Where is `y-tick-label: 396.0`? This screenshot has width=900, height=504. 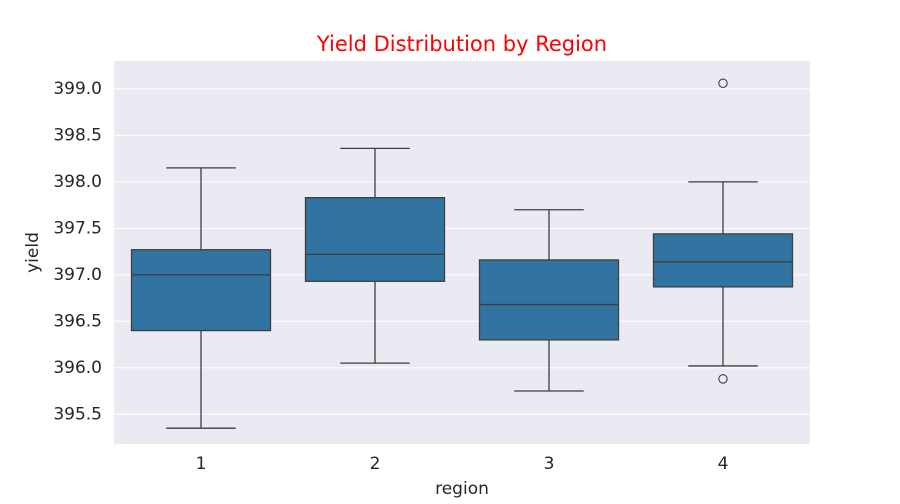 y-tick-label: 396.0 is located at coordinates (77, 368).